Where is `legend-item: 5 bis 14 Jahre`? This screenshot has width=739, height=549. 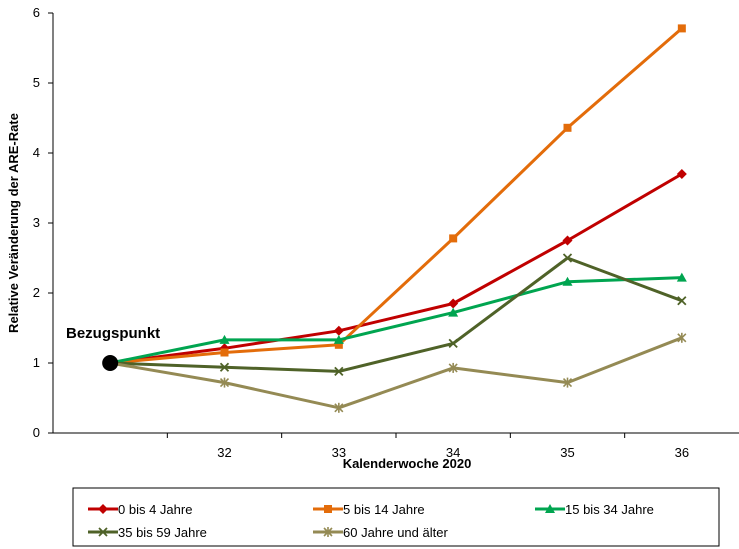 legend-item: 5 bis 14 Jahre is located at coordinates (369, 509).